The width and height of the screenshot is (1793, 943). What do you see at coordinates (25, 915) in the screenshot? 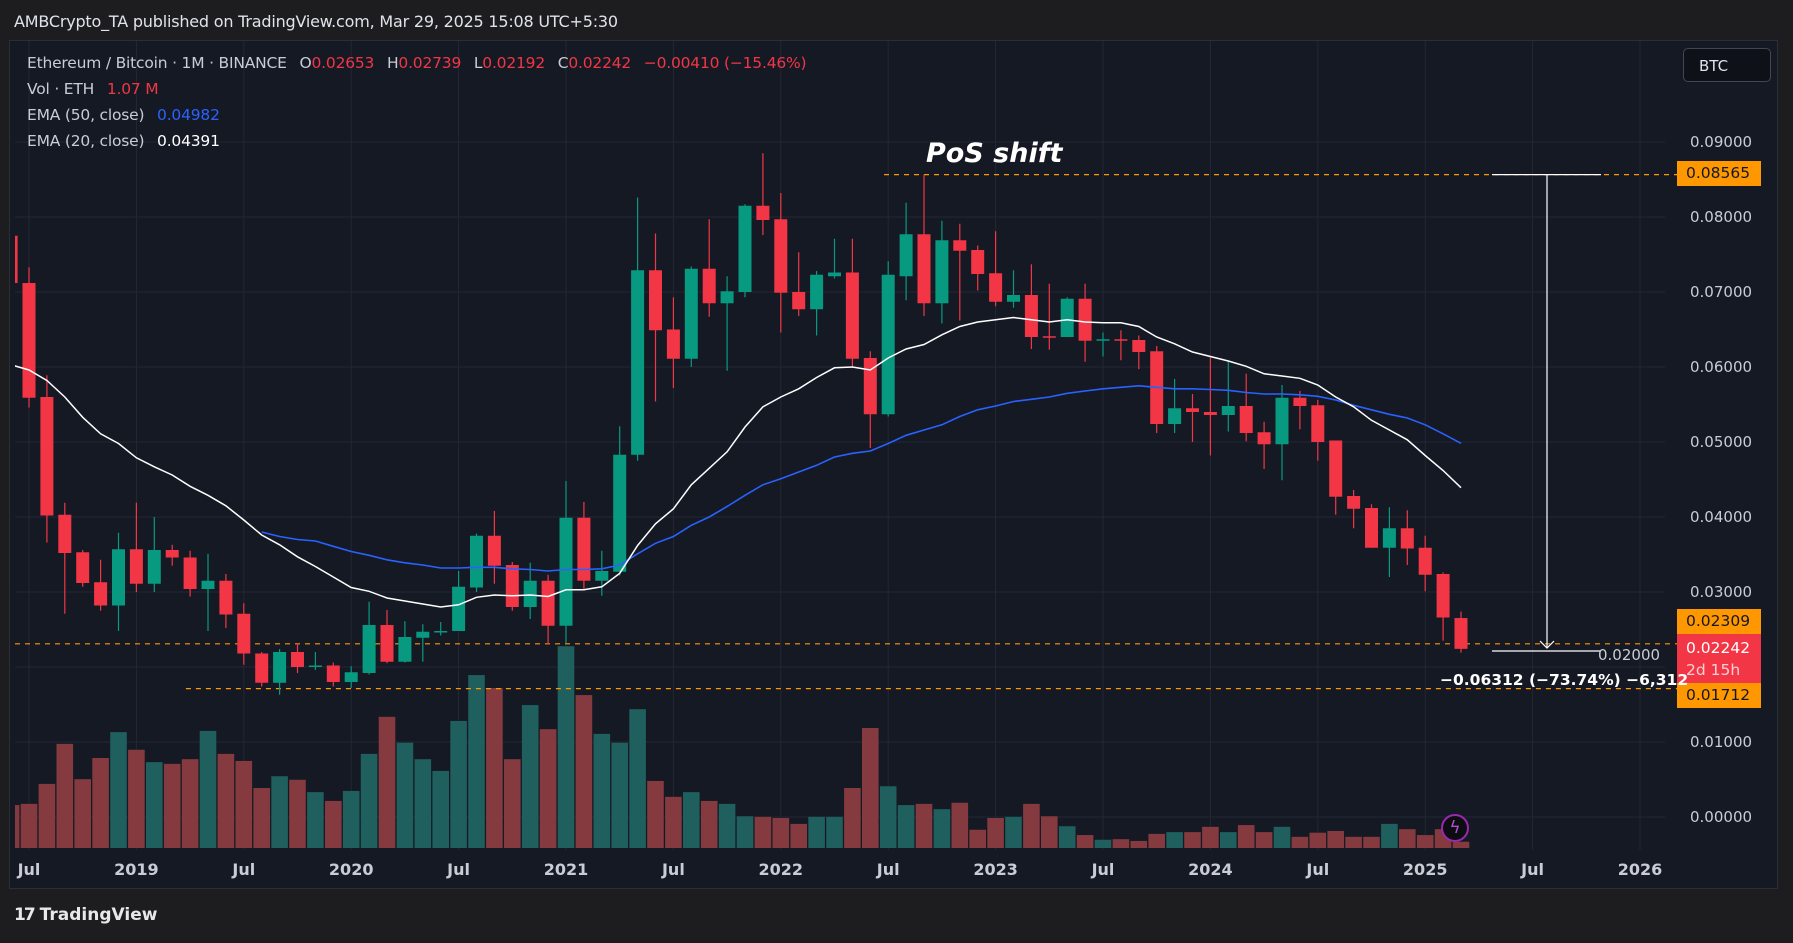
I see `tradingview-logo-icon: 17` at bounding box center [25, 915].